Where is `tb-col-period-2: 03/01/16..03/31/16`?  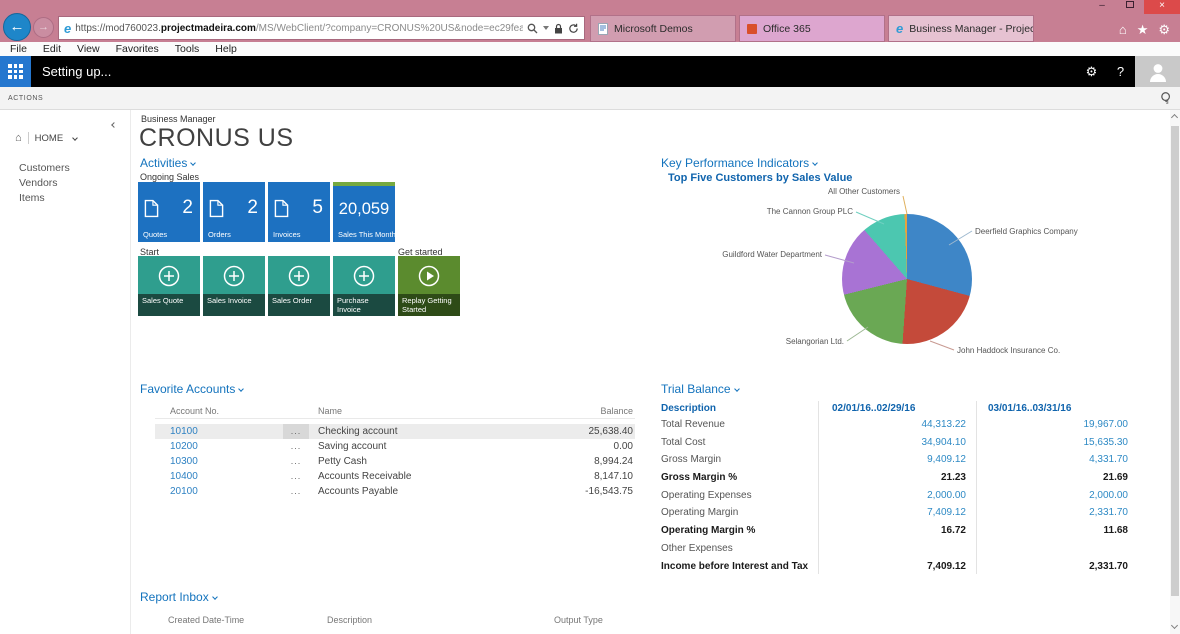 tb-col-period-2: 03/01/16..03/31/16 is located at coordinates (1030, 408).